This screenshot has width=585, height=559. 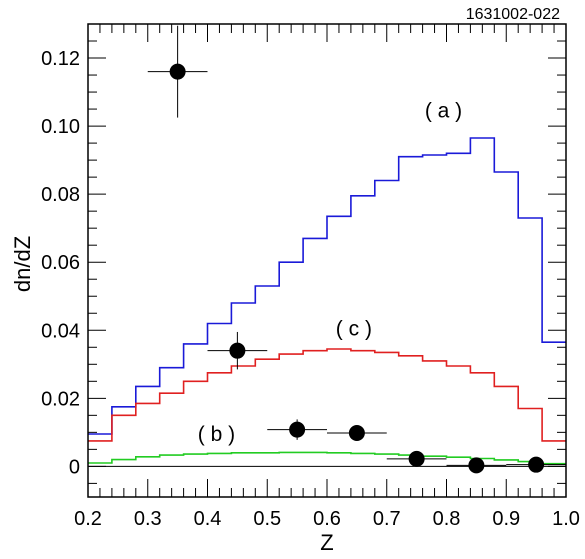 I want to click on x-tick-label: 0.3, so click(x=148, y=519).